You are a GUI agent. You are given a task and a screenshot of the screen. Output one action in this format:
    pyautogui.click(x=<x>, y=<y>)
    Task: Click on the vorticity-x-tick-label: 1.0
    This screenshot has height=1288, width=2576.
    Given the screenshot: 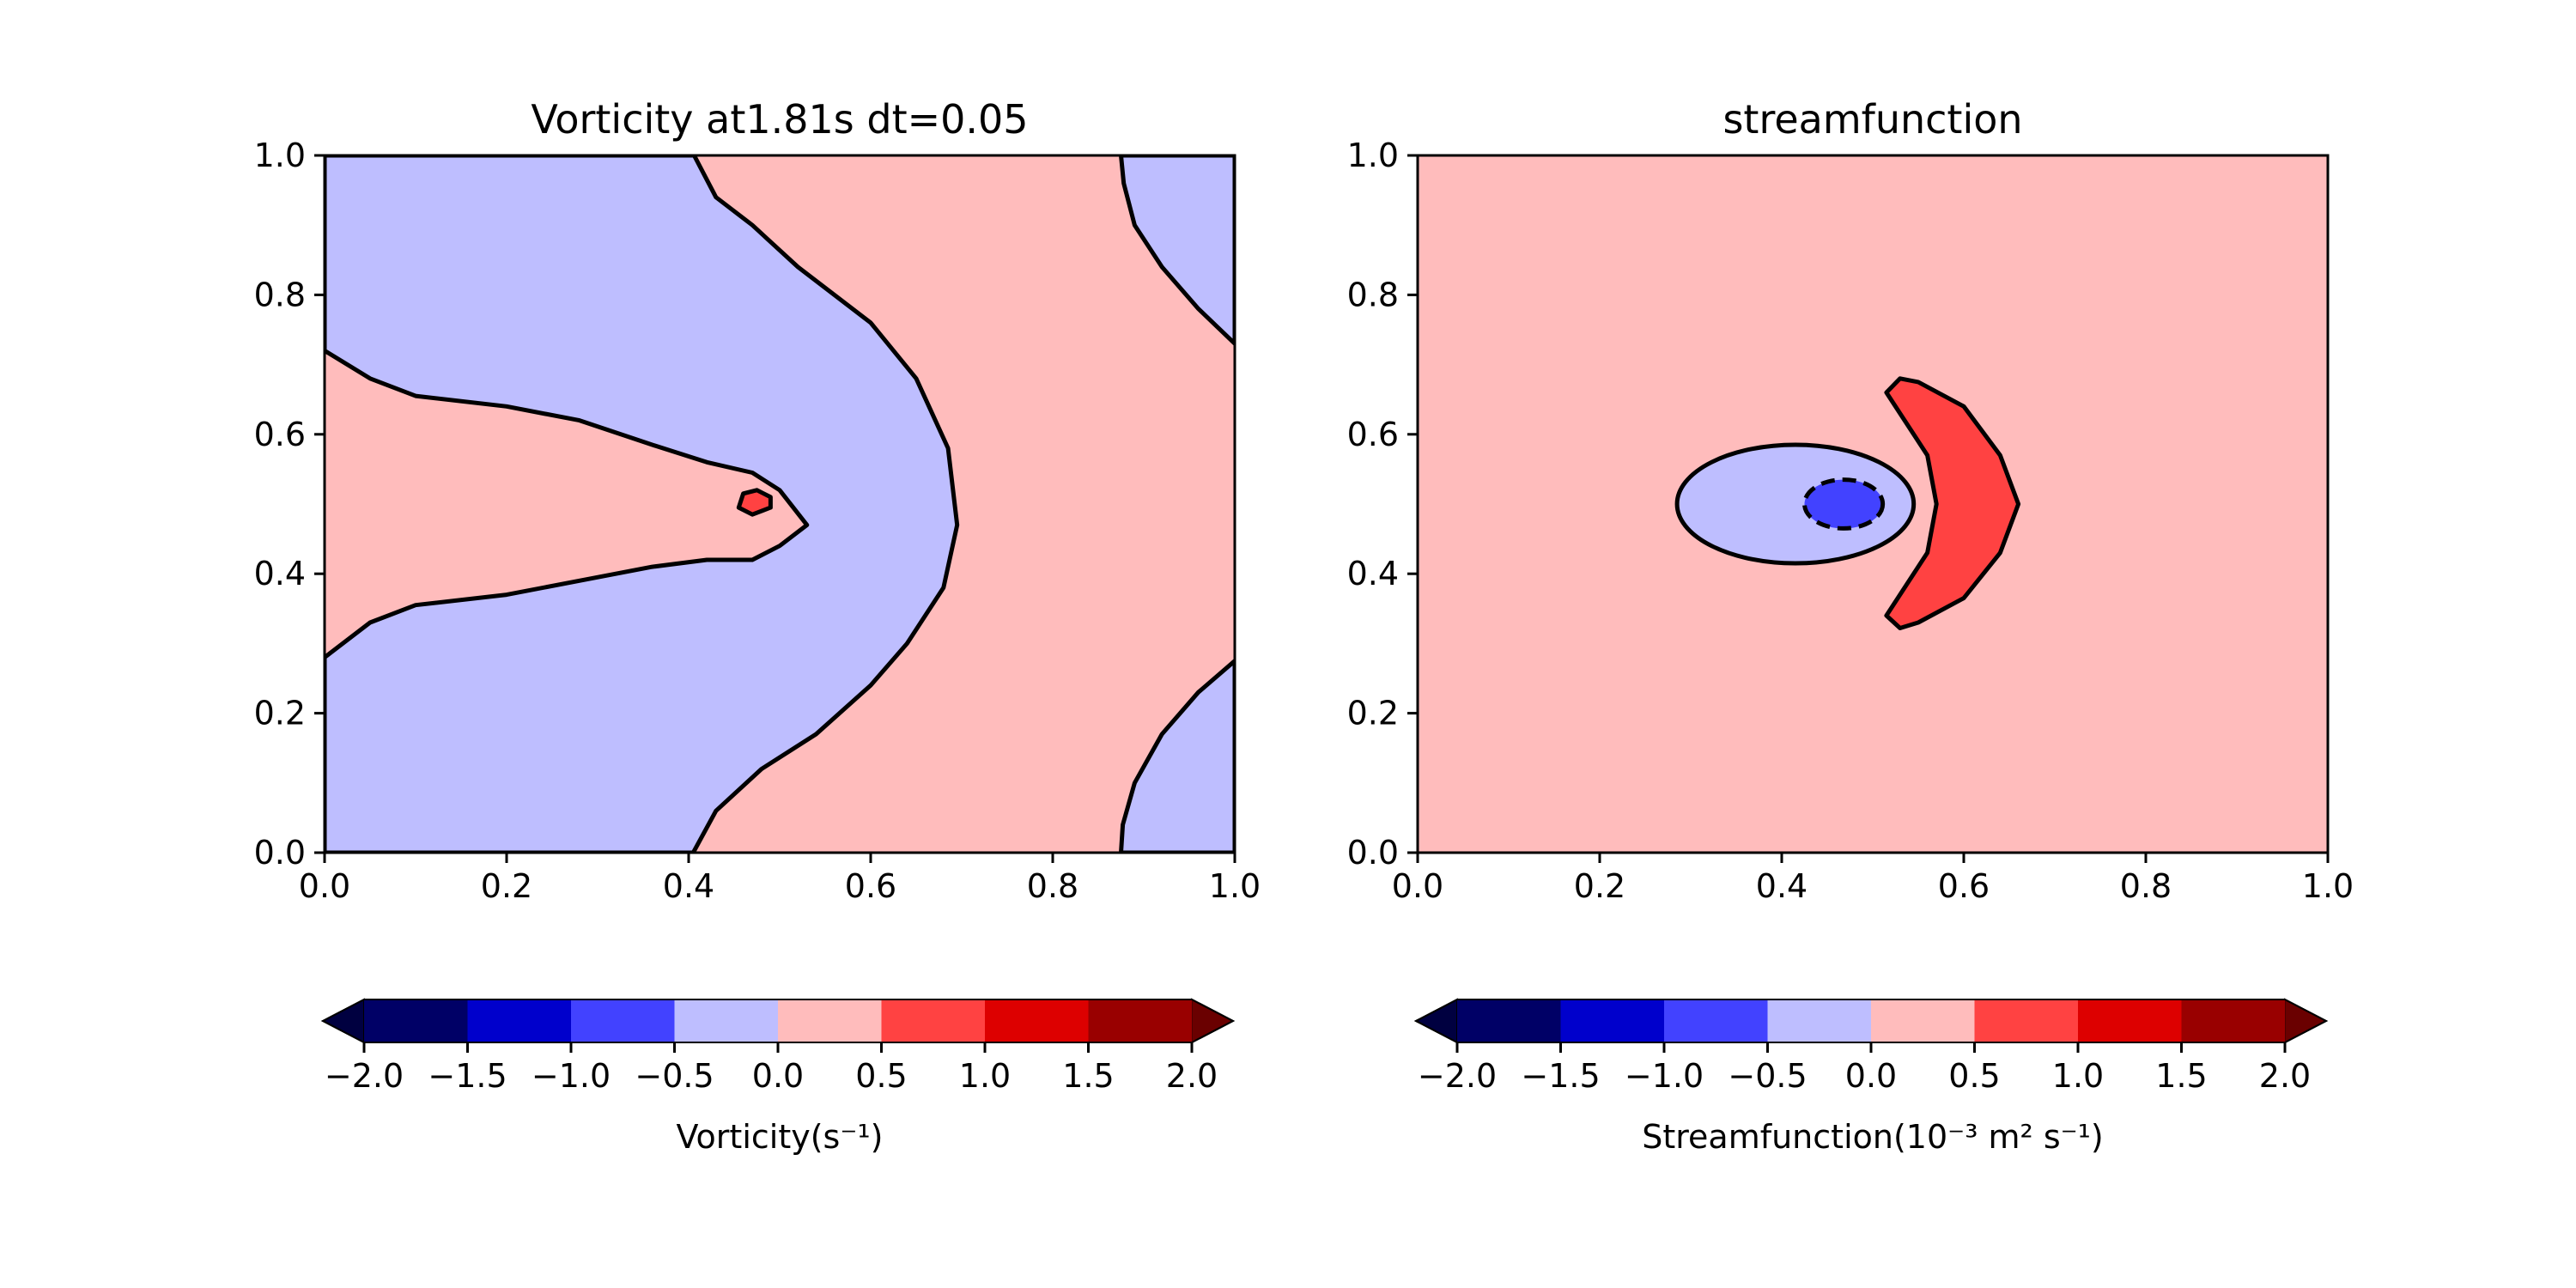 What is the action you would take?
    pyautogui.click(x=1235, y=886)
    